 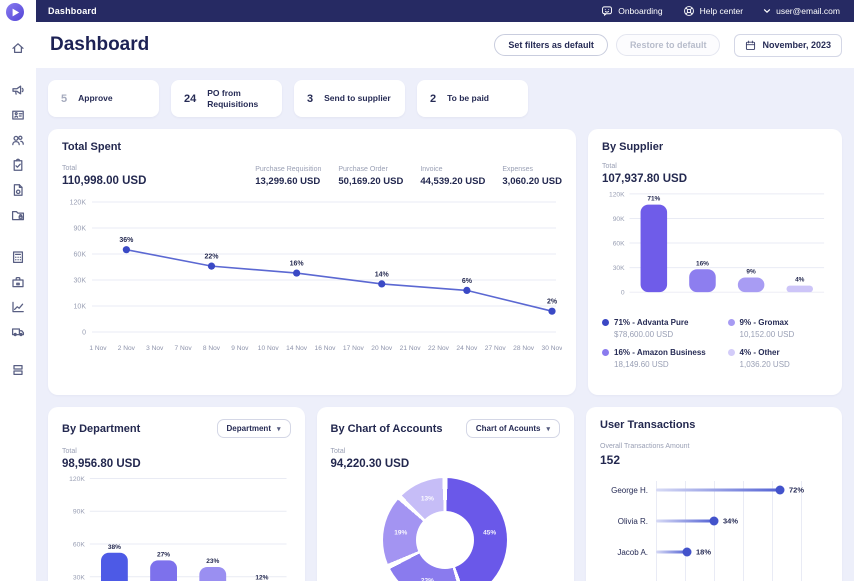 I want to click on legend-title: 4% - Other, so click(x=777, y=352).